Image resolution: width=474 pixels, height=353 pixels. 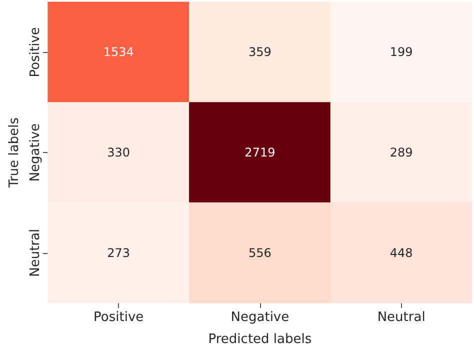 I want to click on y-tick-label: Neutral, so click(x=35, y=252).